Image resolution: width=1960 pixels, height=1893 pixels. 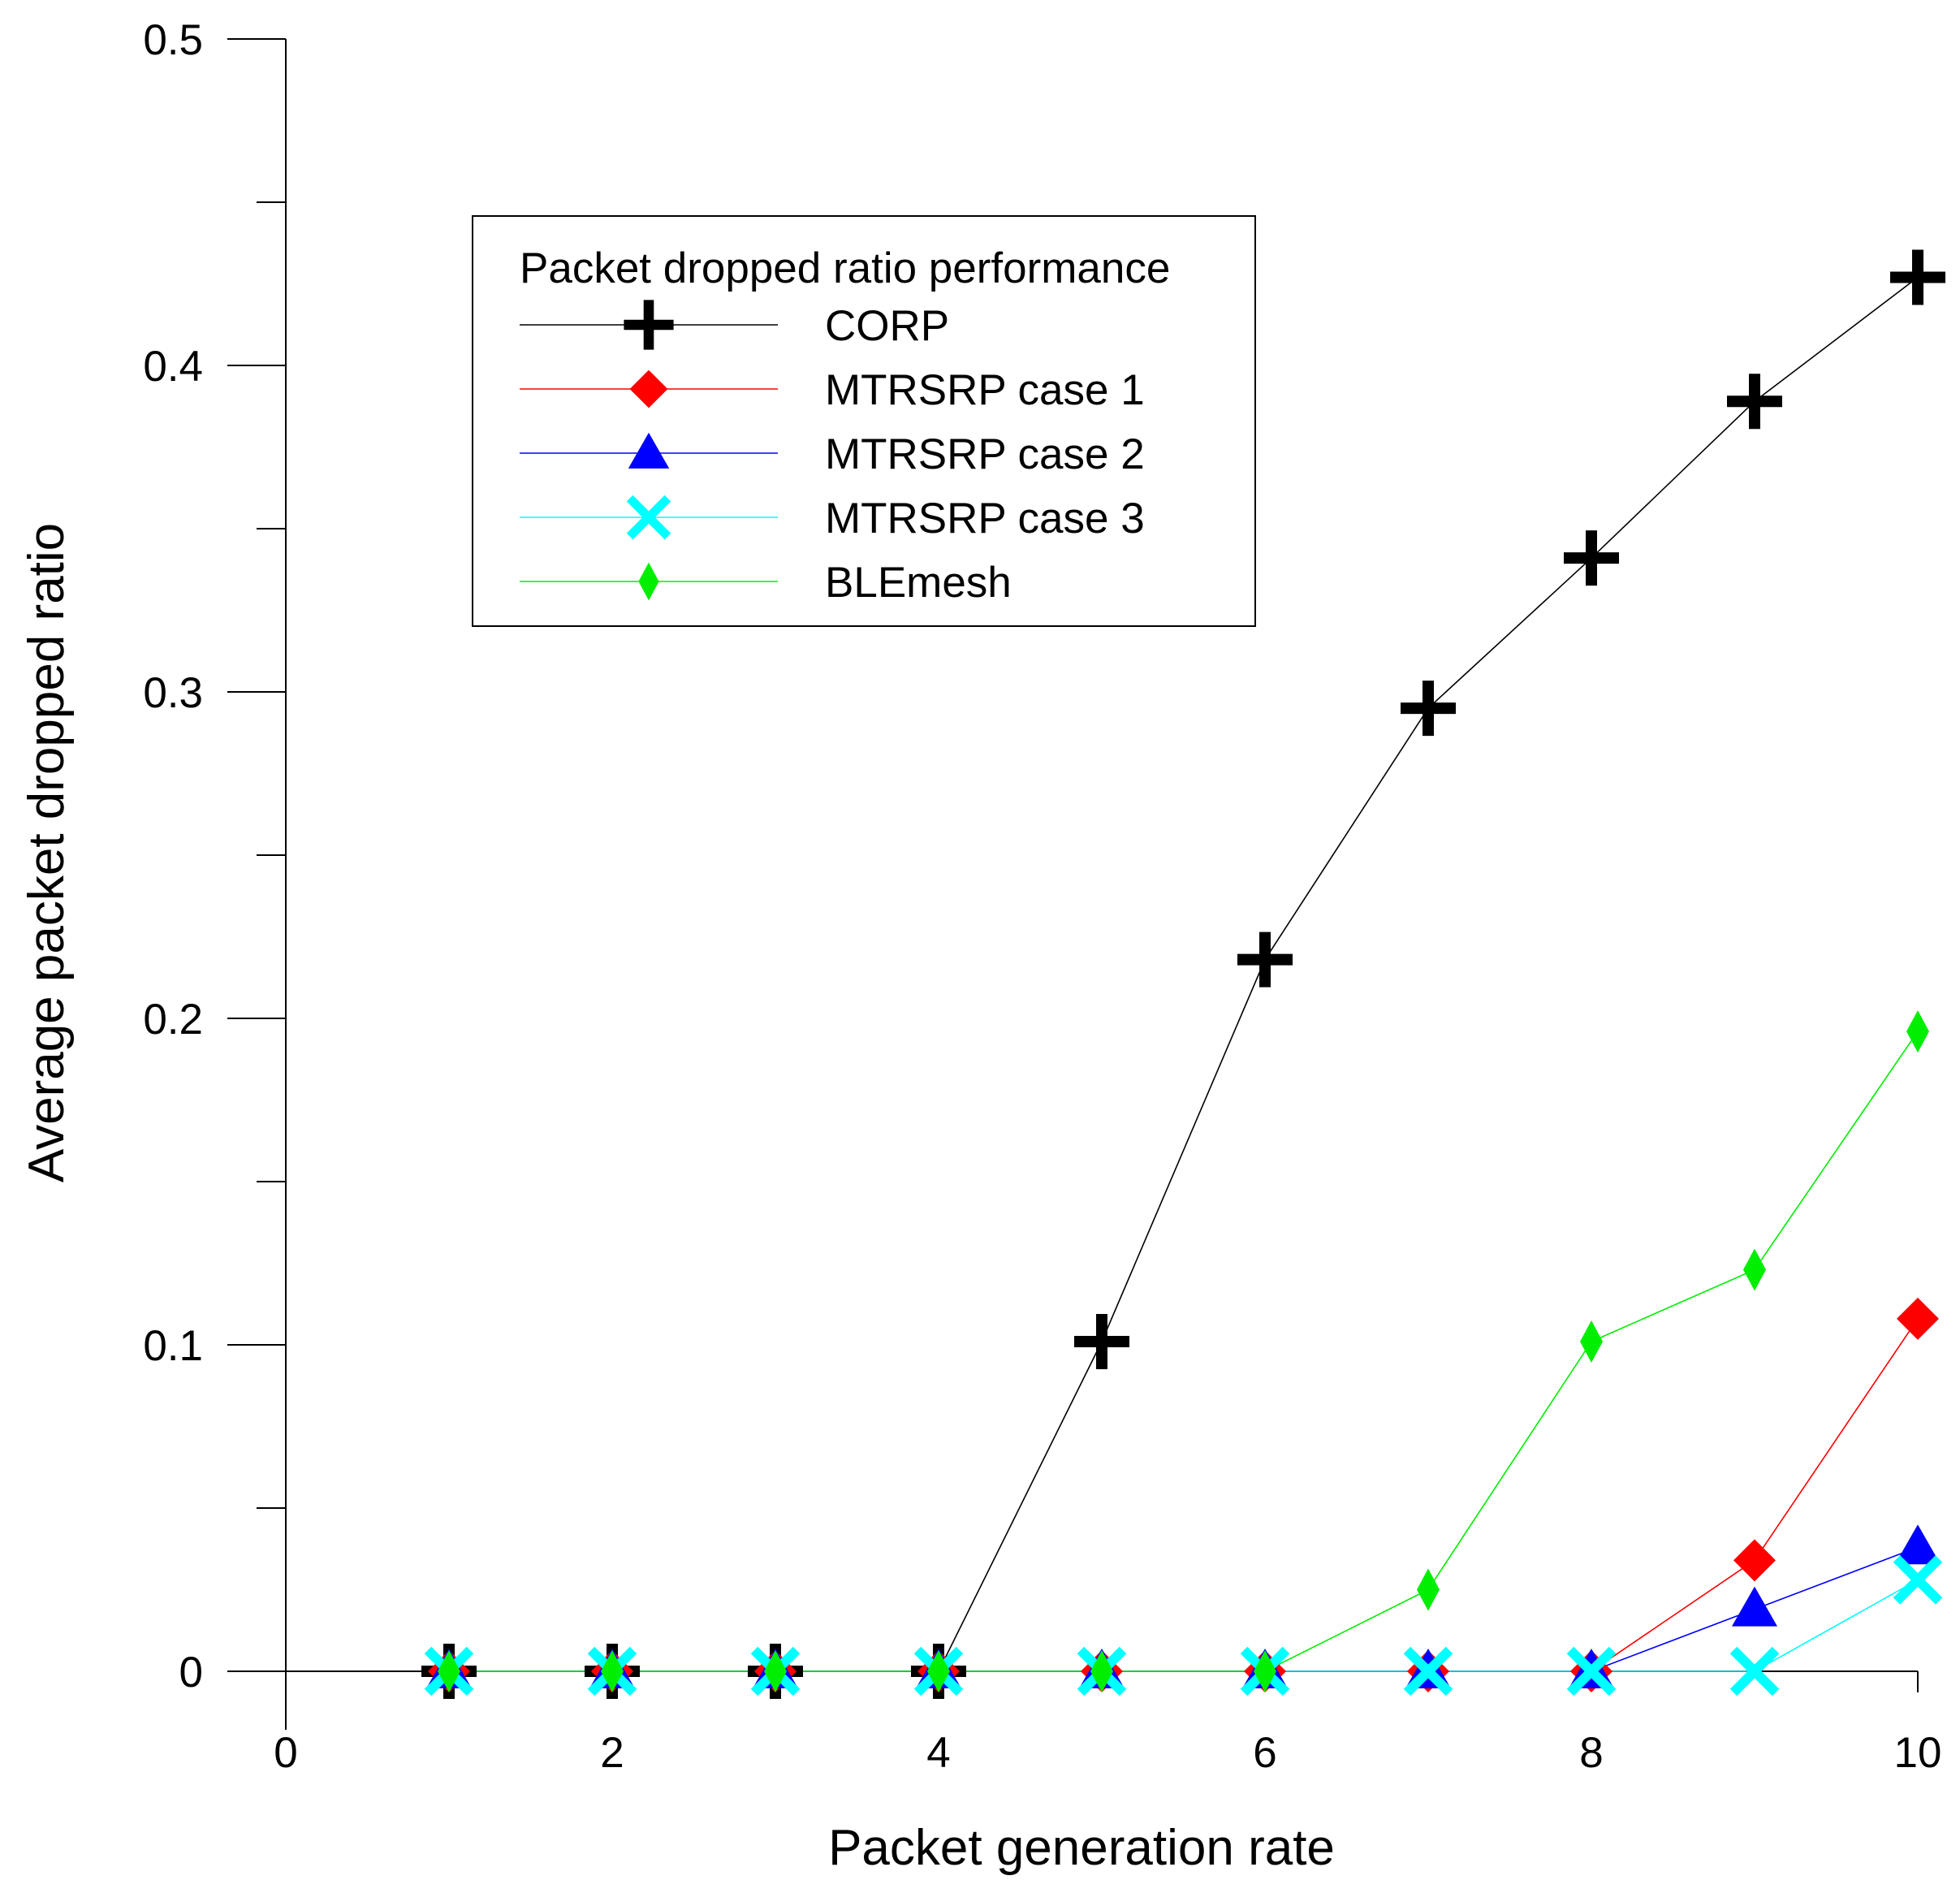 I want to click on legend-marker-blemesh, so click(x=648, y=581).